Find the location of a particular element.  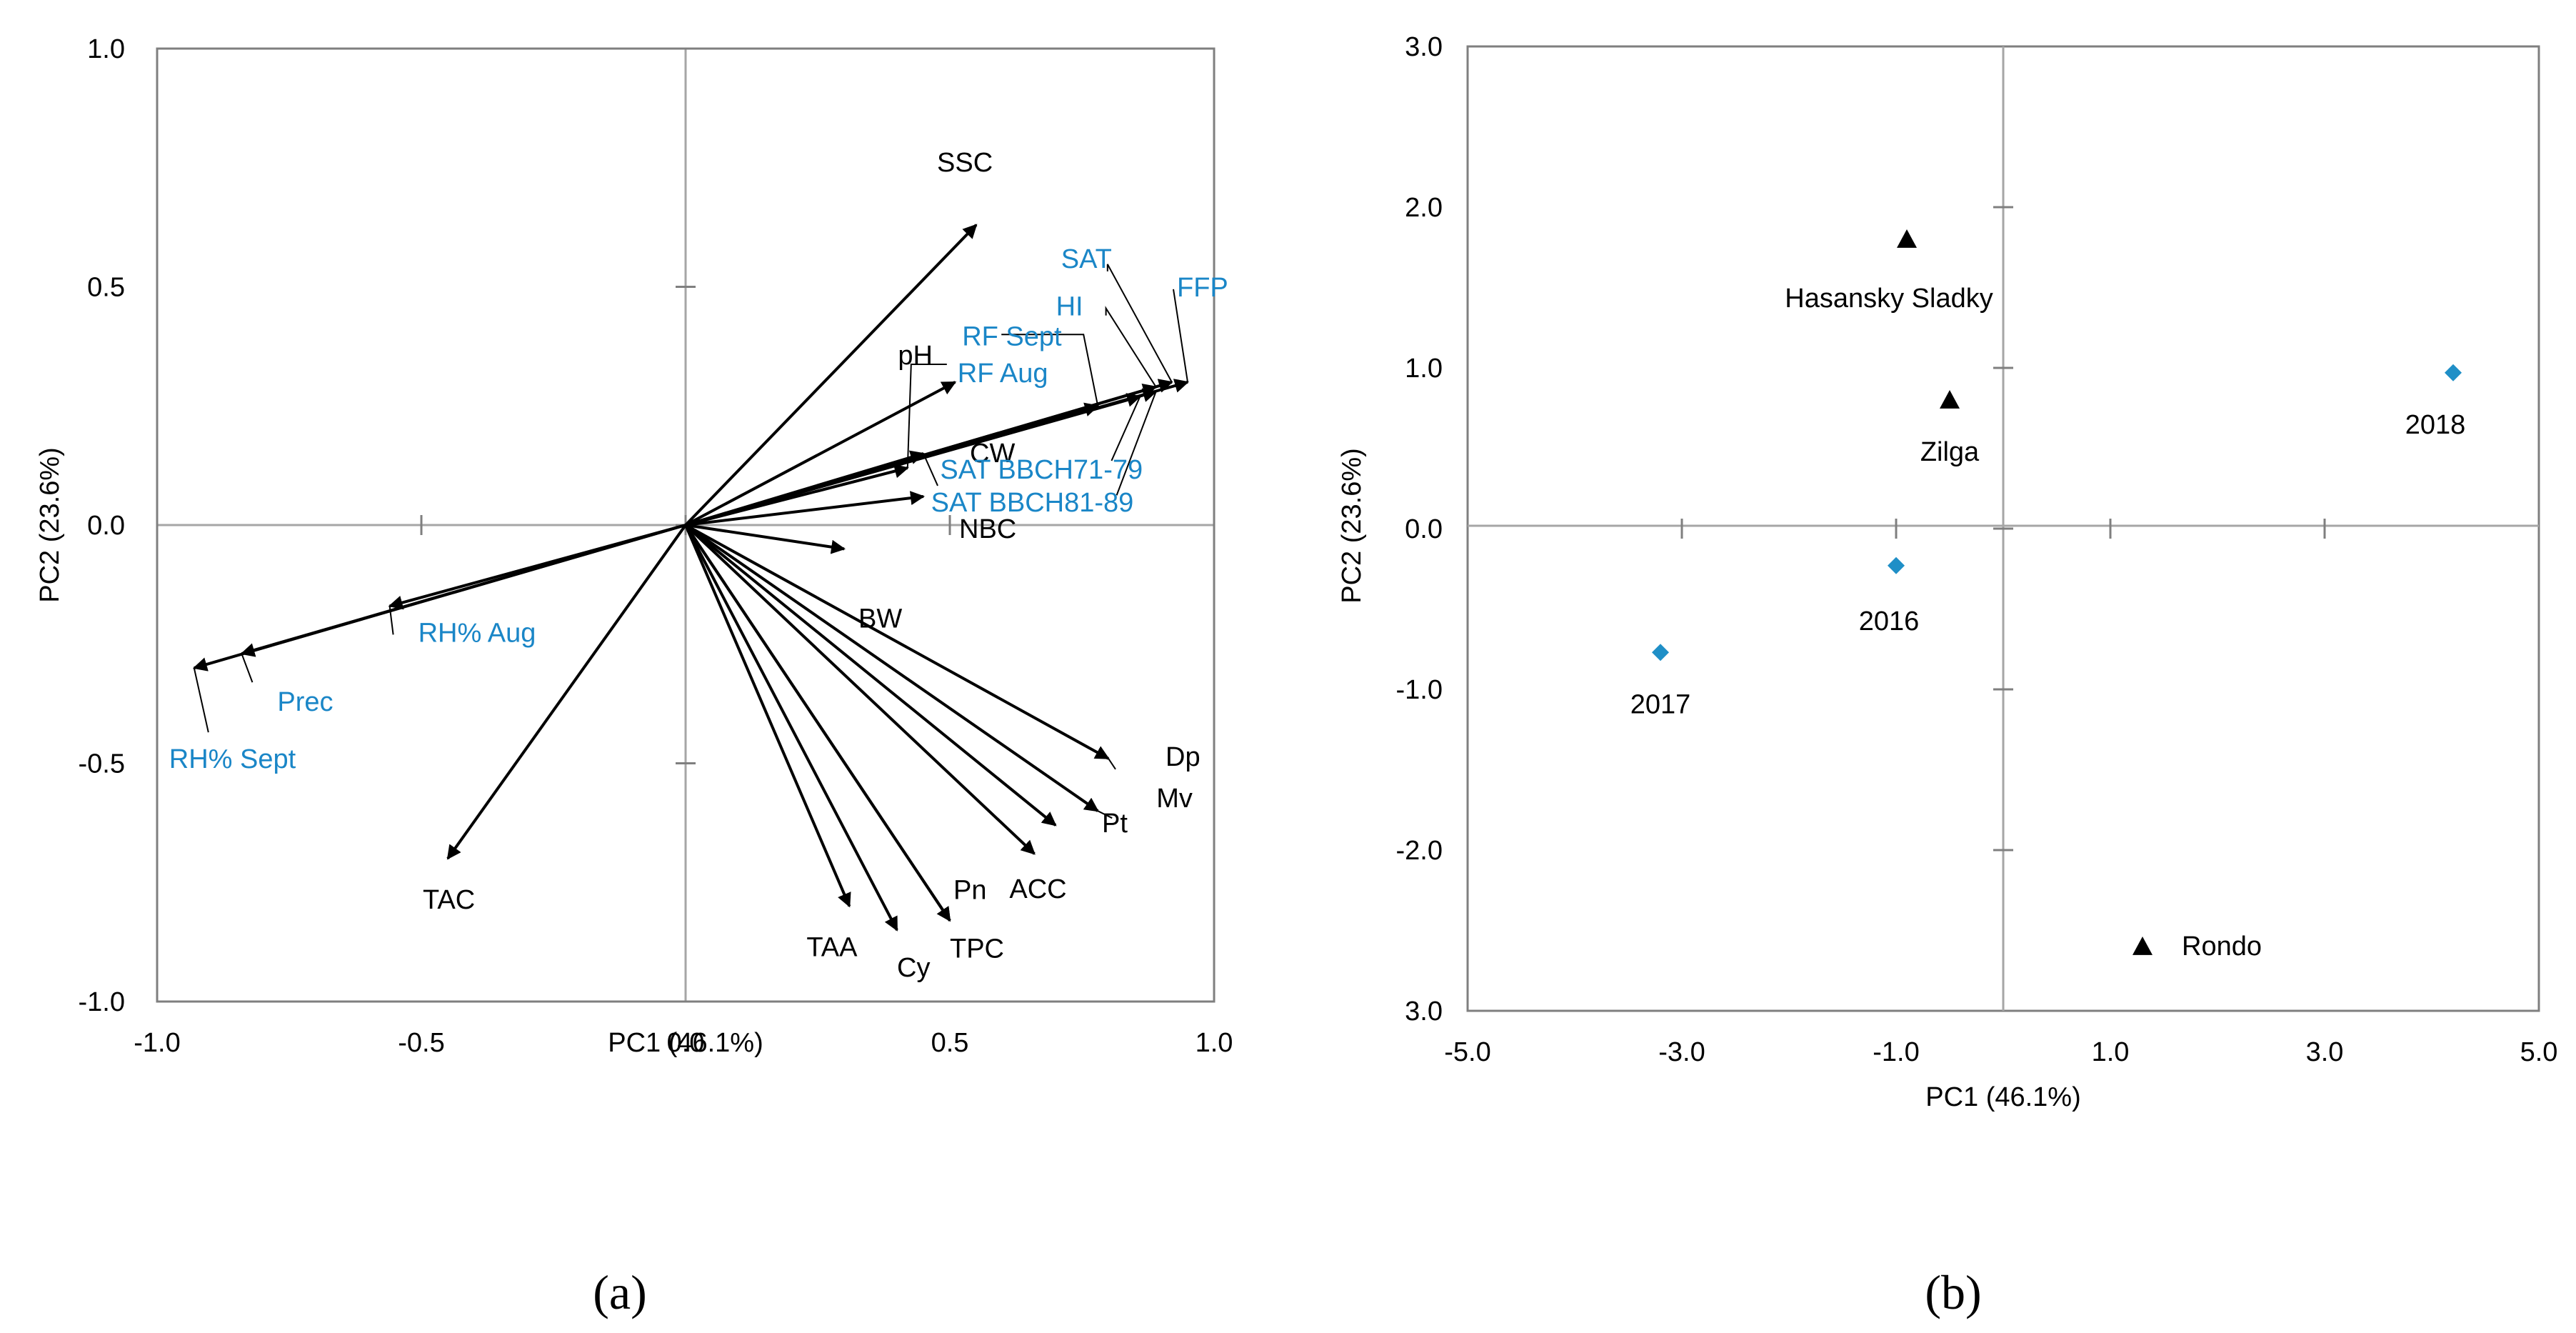

vector-label-tpc: TPC is located at coordinates (977, 949).